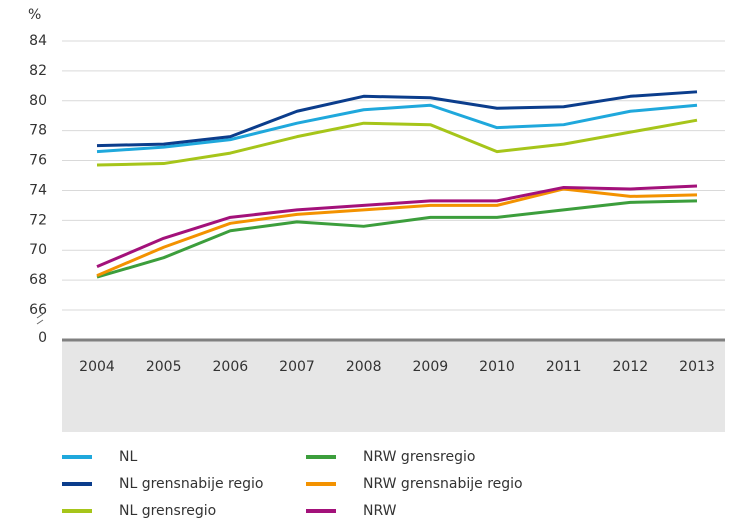  I want to click on legend-label: NRW, so click(380, 511).